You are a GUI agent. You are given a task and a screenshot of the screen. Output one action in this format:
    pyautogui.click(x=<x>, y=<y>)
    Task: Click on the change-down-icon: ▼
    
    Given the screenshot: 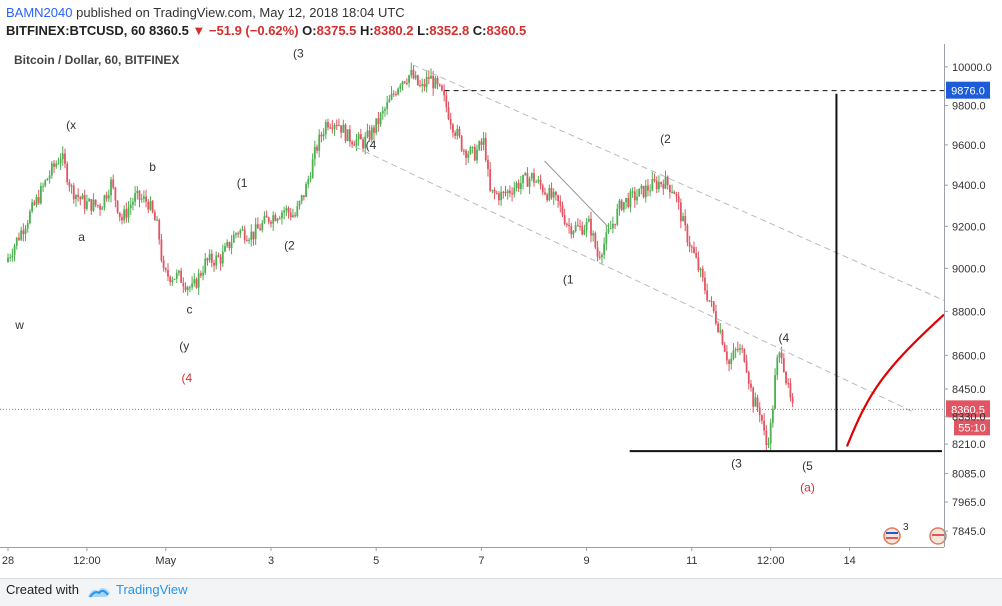 What is the action you would take?
    pyautogui.click(x=199, y=30)
    